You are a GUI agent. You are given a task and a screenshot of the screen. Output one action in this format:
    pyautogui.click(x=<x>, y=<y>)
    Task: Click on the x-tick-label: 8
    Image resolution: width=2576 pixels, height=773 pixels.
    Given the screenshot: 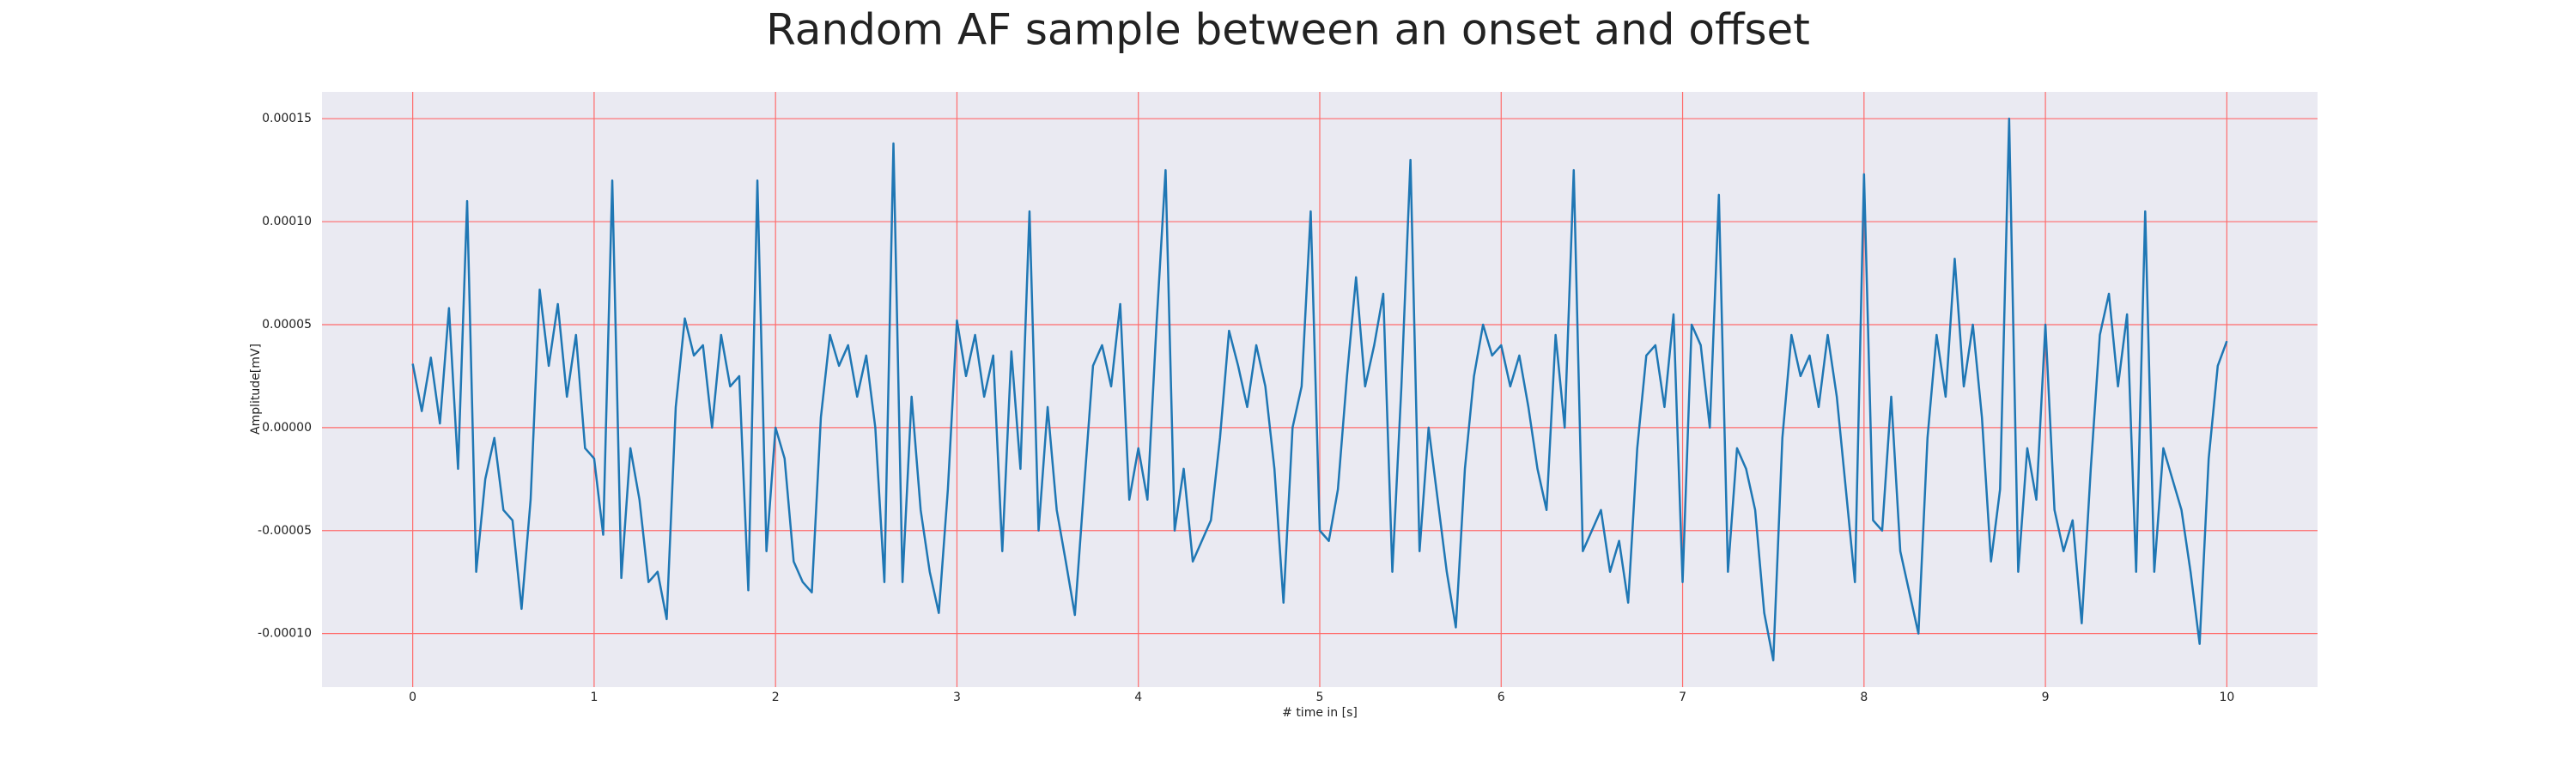 What is the action you would take?
    pyautogui.click(x=1864, y=697)
    